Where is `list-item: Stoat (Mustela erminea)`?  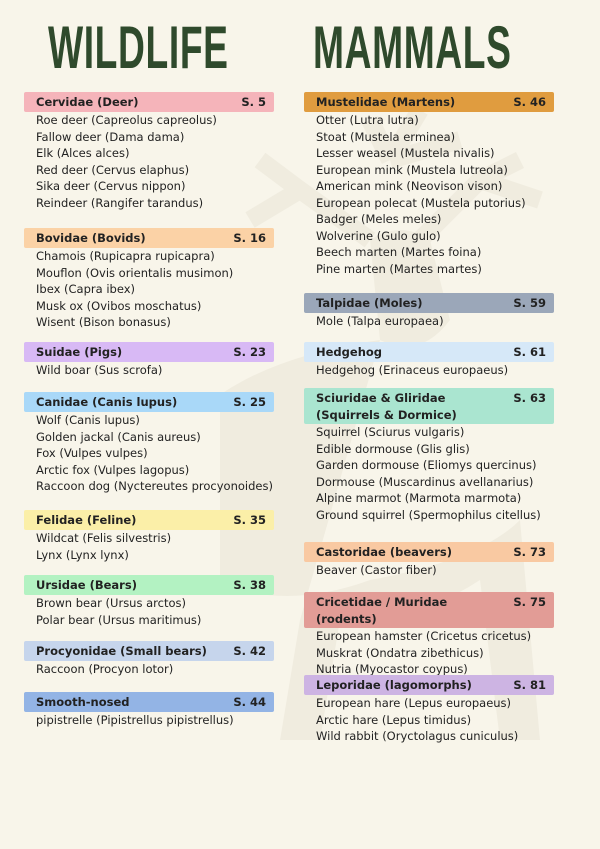
list-item: Stoat (Mustela erminea) is located at coordinates (386, 136).